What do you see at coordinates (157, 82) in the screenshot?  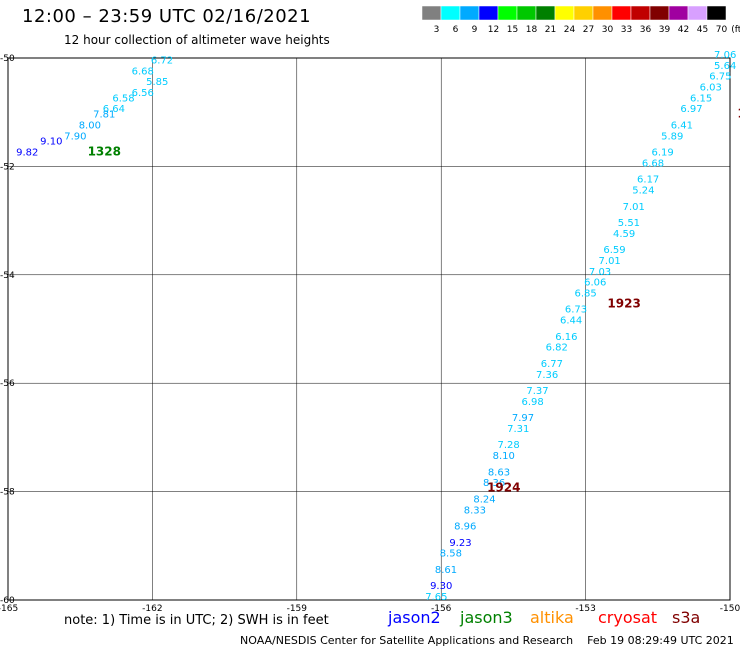 I see `swh-value: 5.85` at bounding box center [157, 82].